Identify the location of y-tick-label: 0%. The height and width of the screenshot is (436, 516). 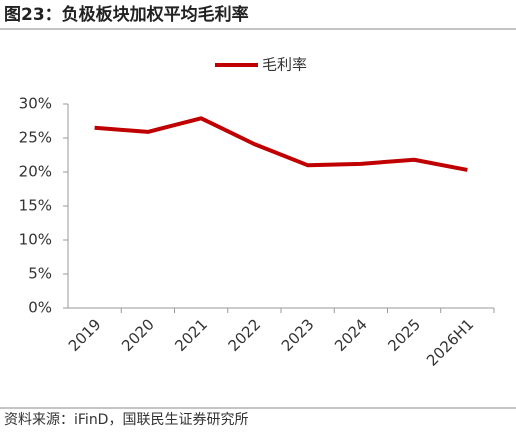
(40, 308).